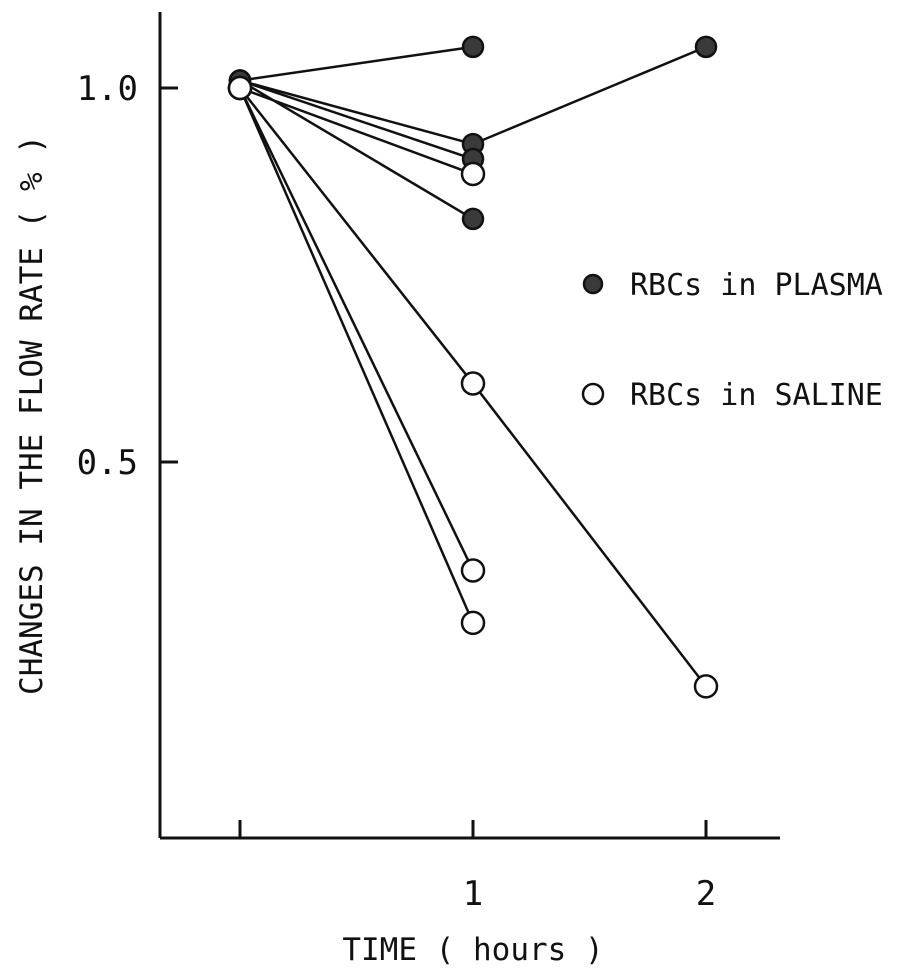 The width and height of the screenshot is (906, 974). I want to click on legend-plasma-marker, so click(593, 284).